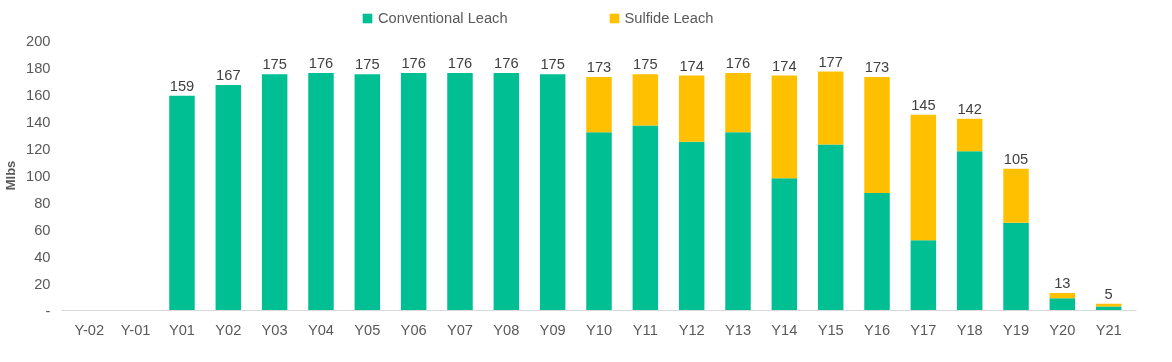  What do you see at coordinates (42, 256) in the screenshot?
I see `y-tick-label: 40` at bounding box center [42, 256].